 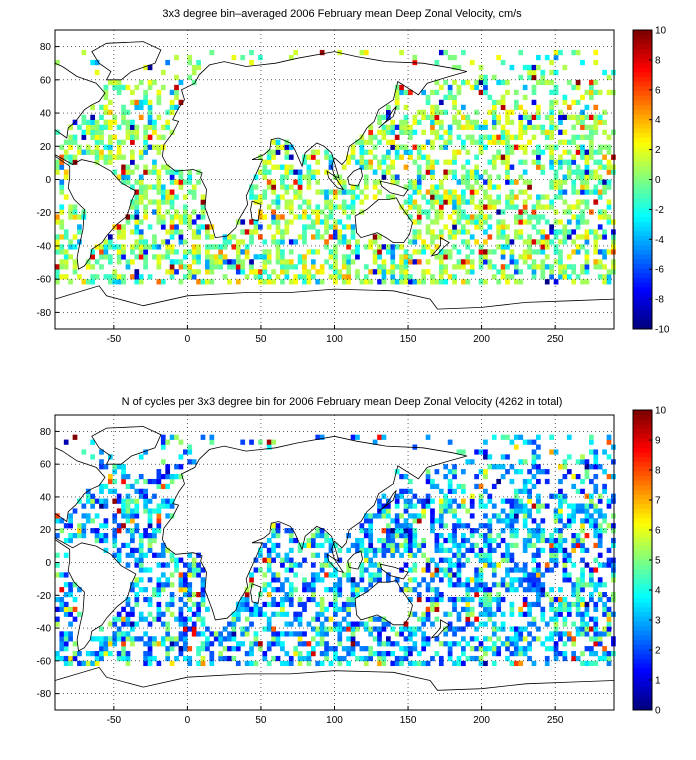 What do you see at coordinates (658, 531) in the screenshot?
I see `colorbar-tick-label: 6` at bounding box center [658, 531].